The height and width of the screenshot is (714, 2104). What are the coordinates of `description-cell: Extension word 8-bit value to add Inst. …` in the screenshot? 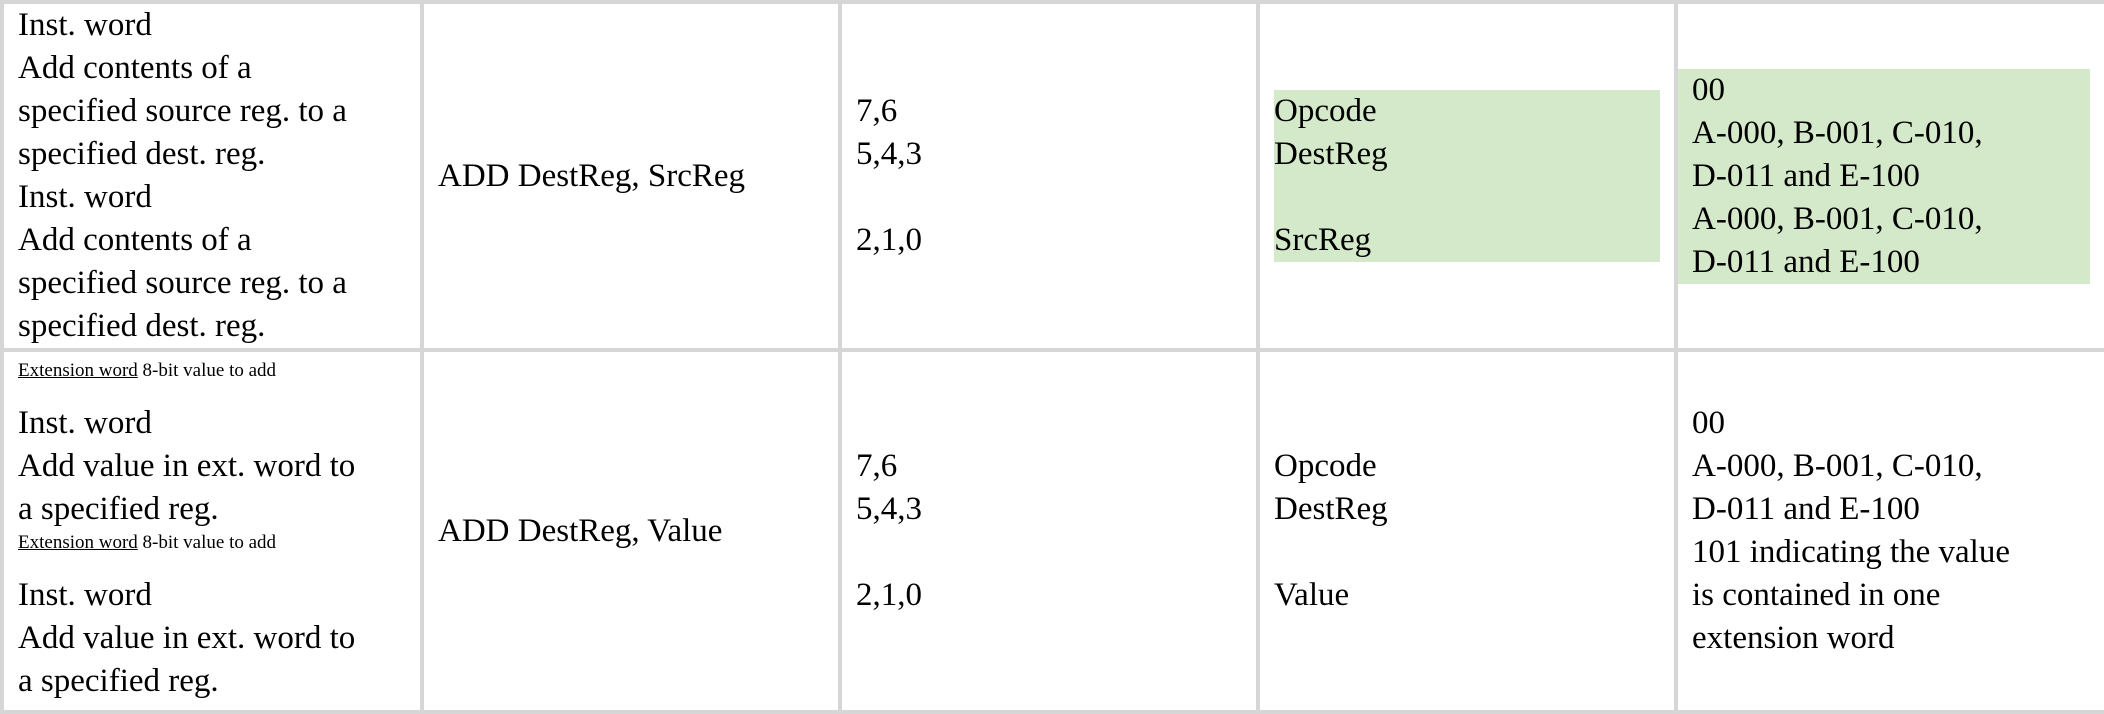 It's located at (212, 531).